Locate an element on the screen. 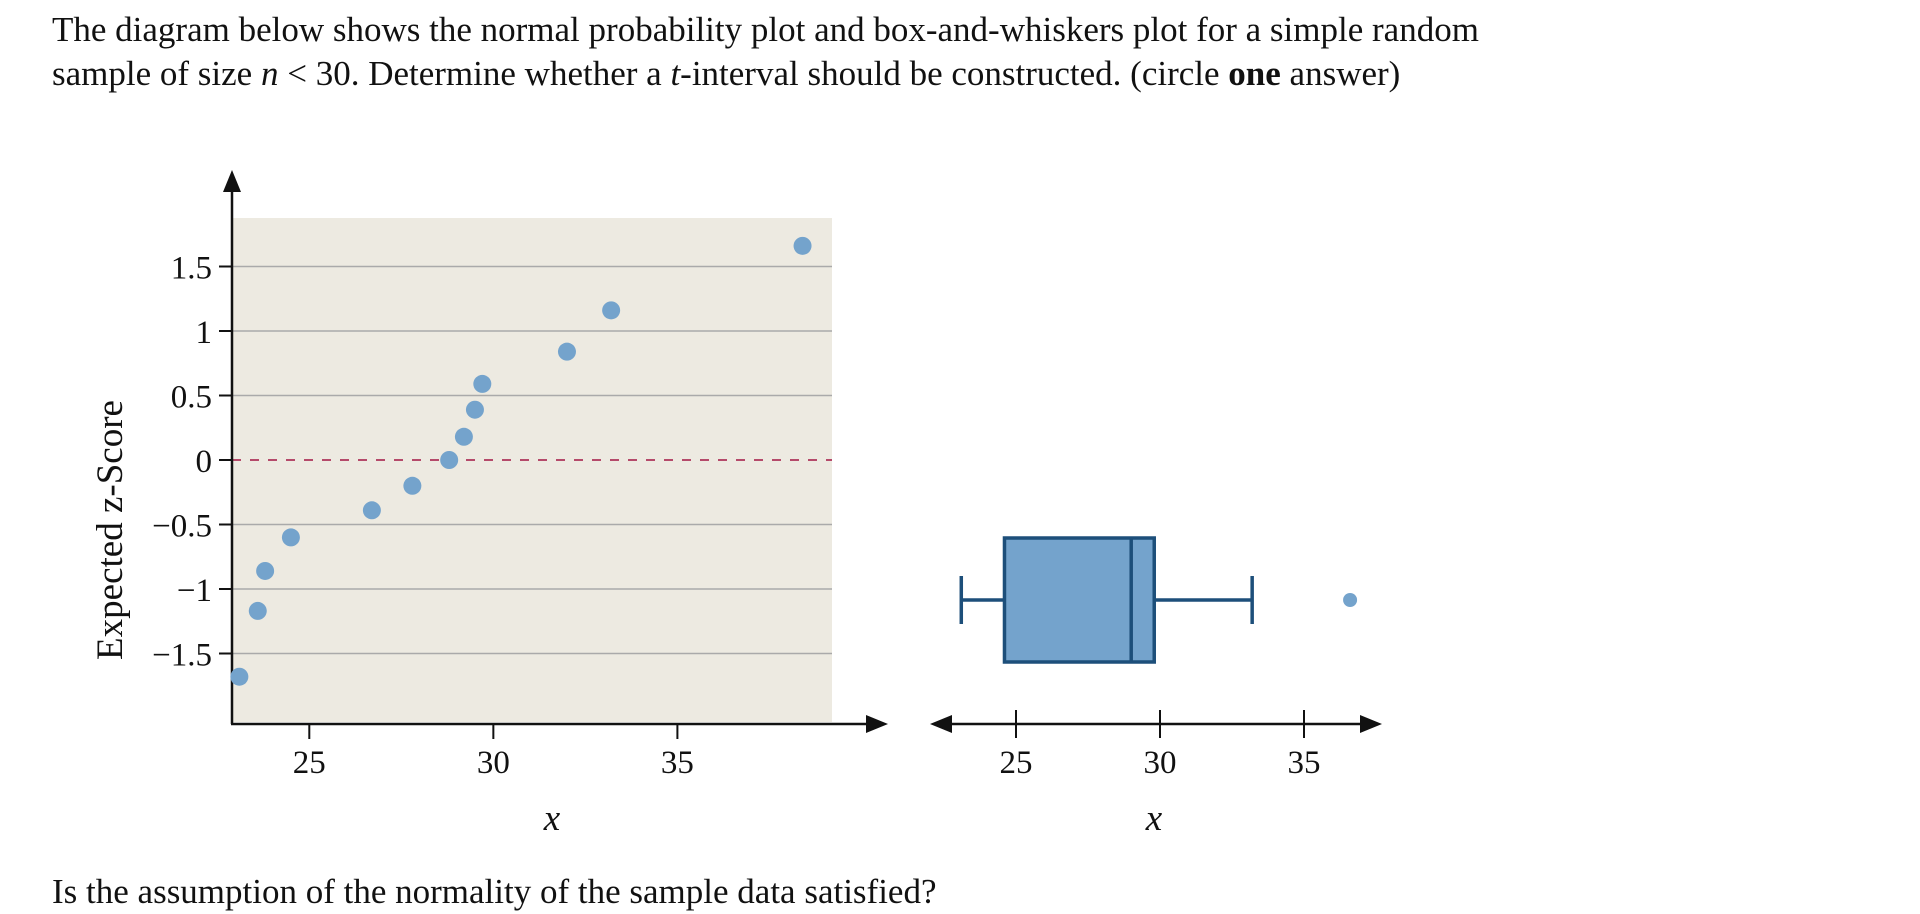 The width and height of the screenshot is (1920, 914). y-tick-label: −1 is located at coordinates (194, 591).